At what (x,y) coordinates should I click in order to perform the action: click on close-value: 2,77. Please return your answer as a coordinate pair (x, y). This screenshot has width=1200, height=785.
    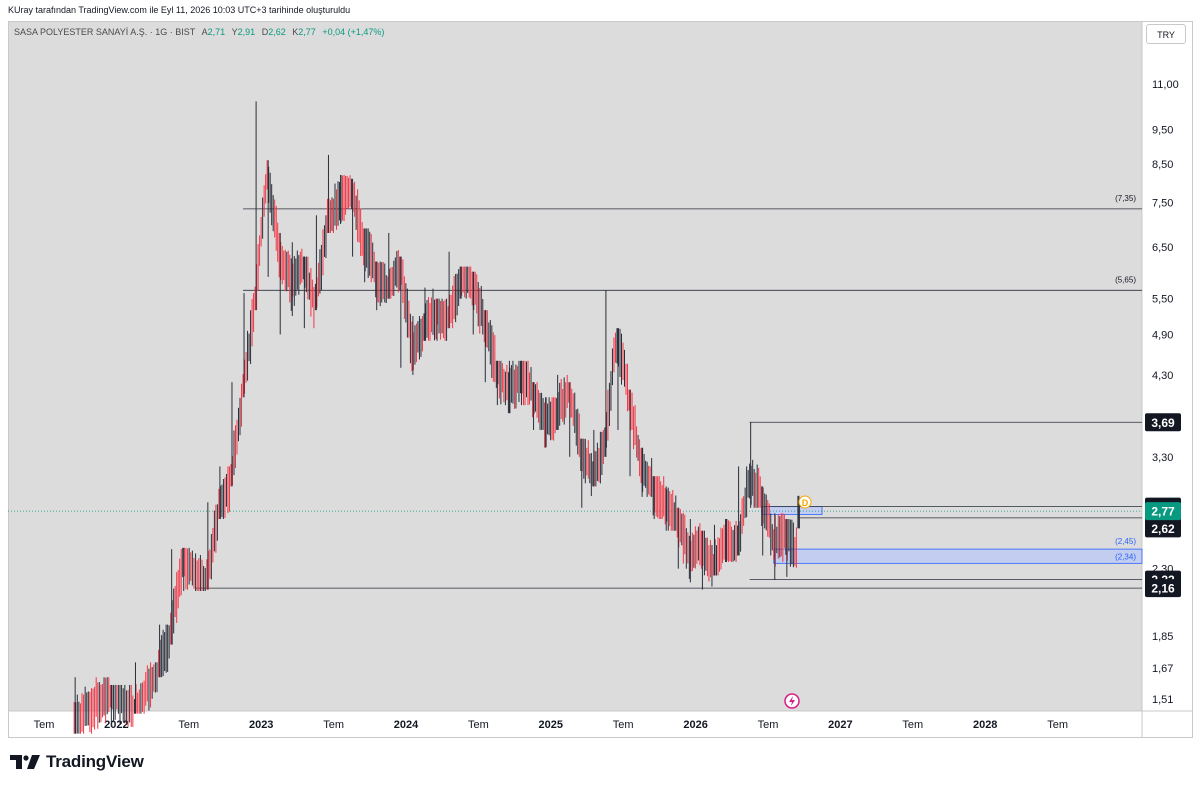
    Looking at the image, I should click on (307, 32).